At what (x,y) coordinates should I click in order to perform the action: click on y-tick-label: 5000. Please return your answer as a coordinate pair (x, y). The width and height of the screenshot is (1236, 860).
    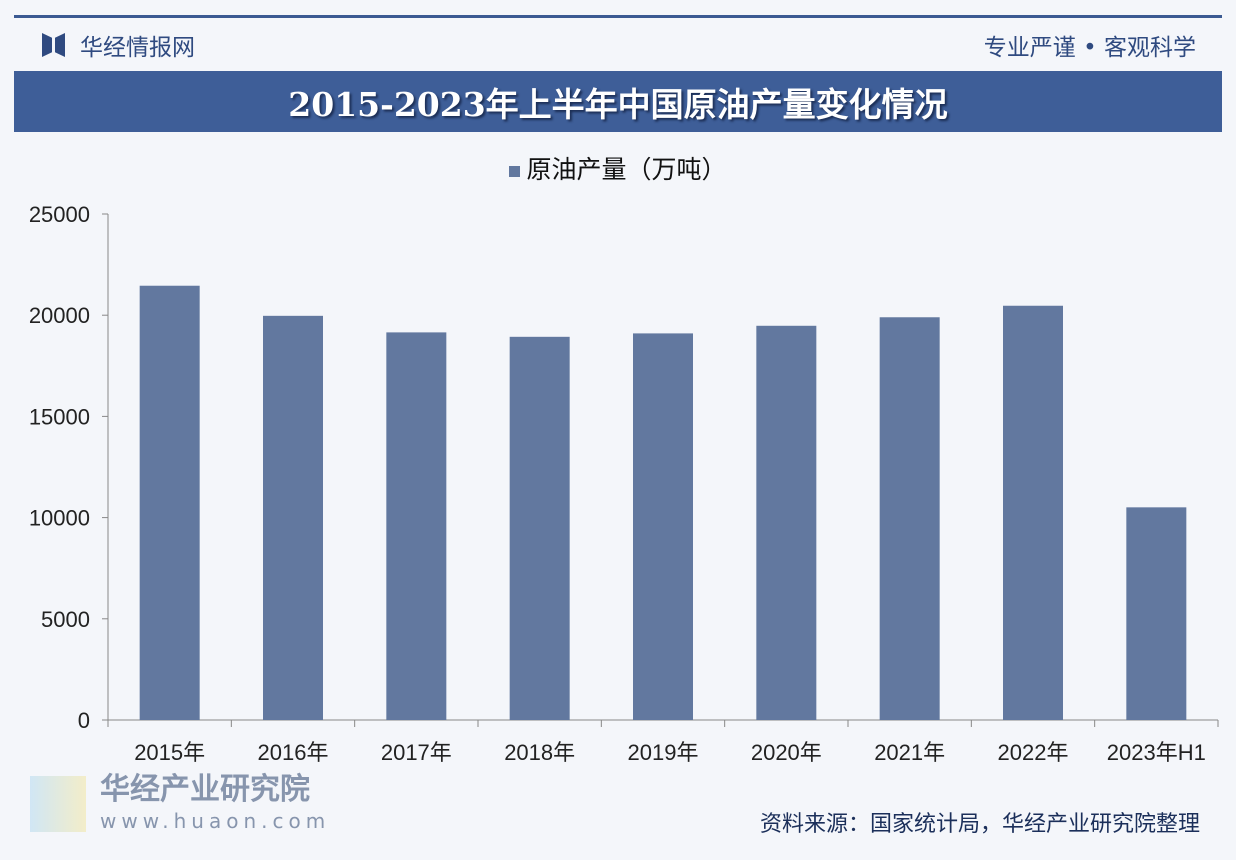
    Looking at the image, I should click on (65, 619).